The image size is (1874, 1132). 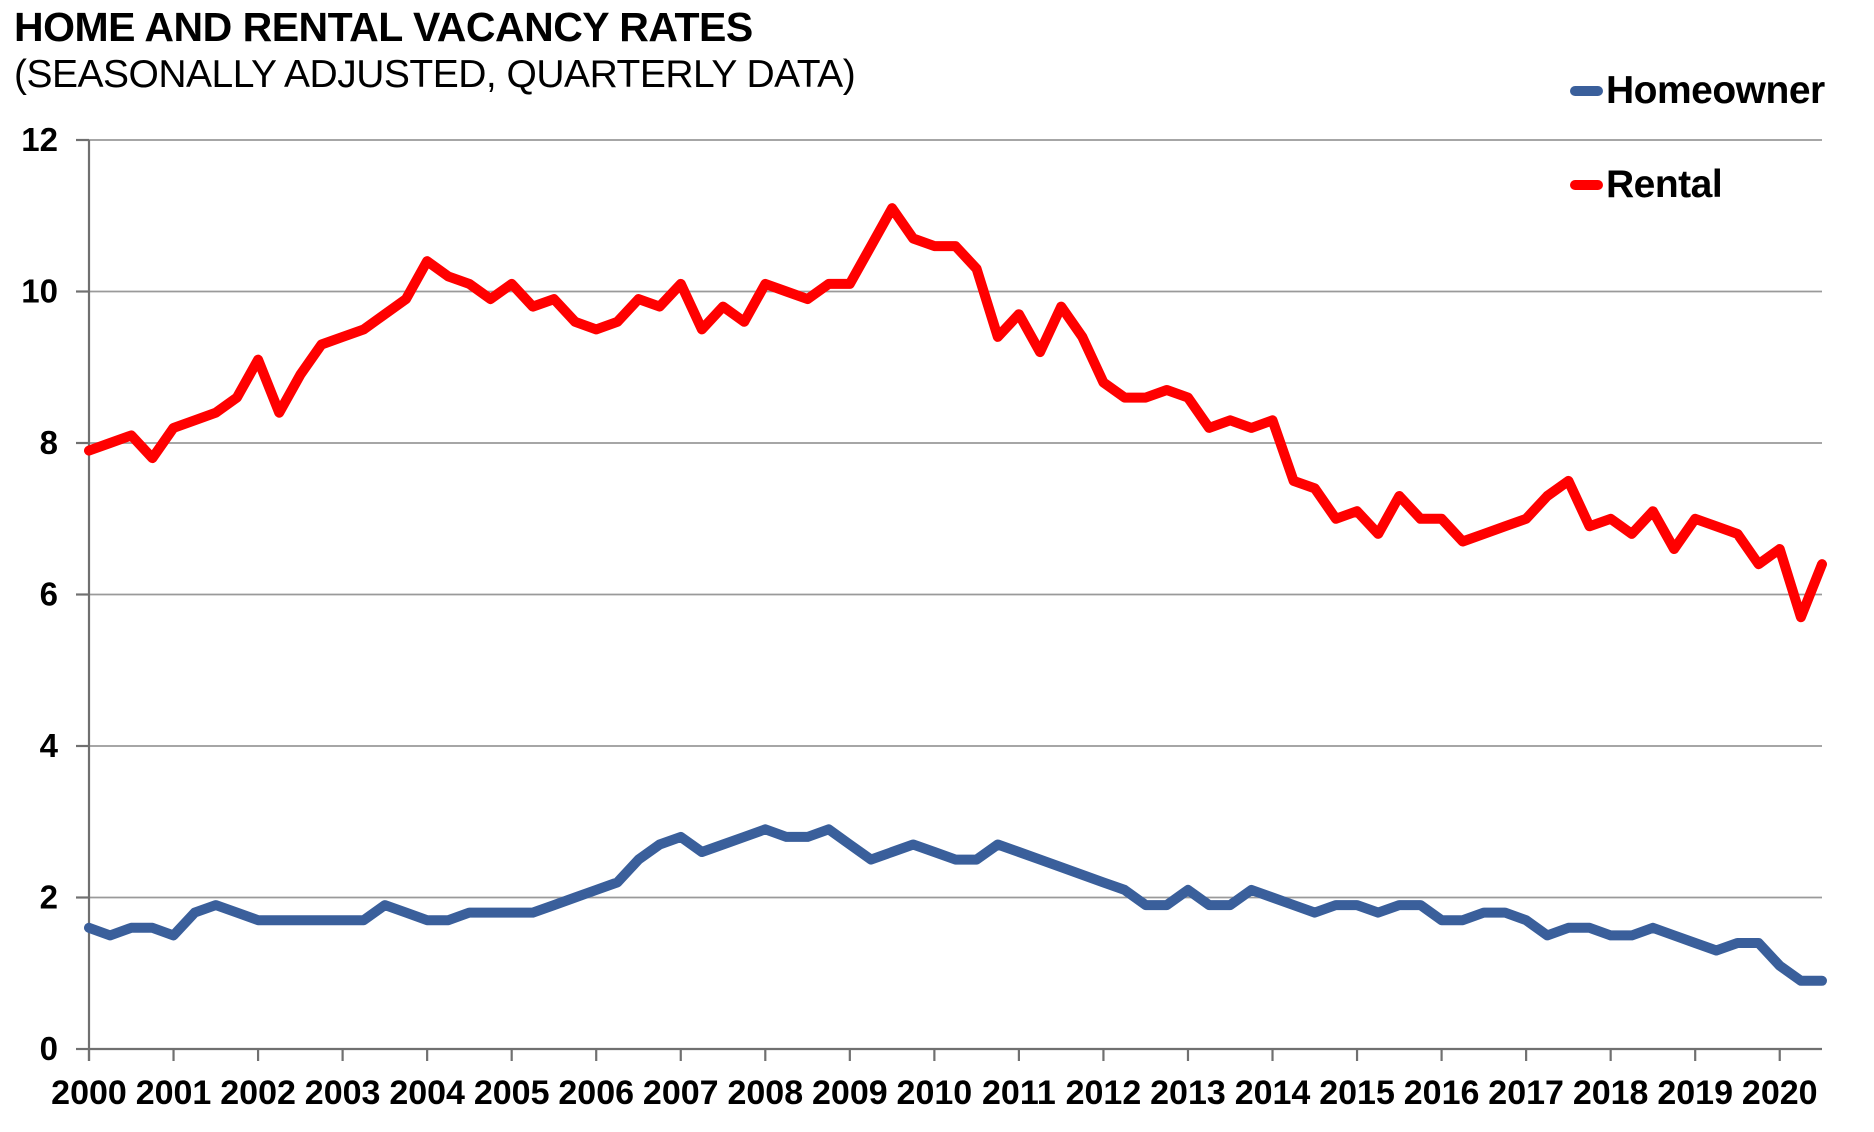 What do you see at coordinates (512, 1093) in the screenshot?
I see `x-tick-label-2005: 2005` at bounding box center [512, 1093].